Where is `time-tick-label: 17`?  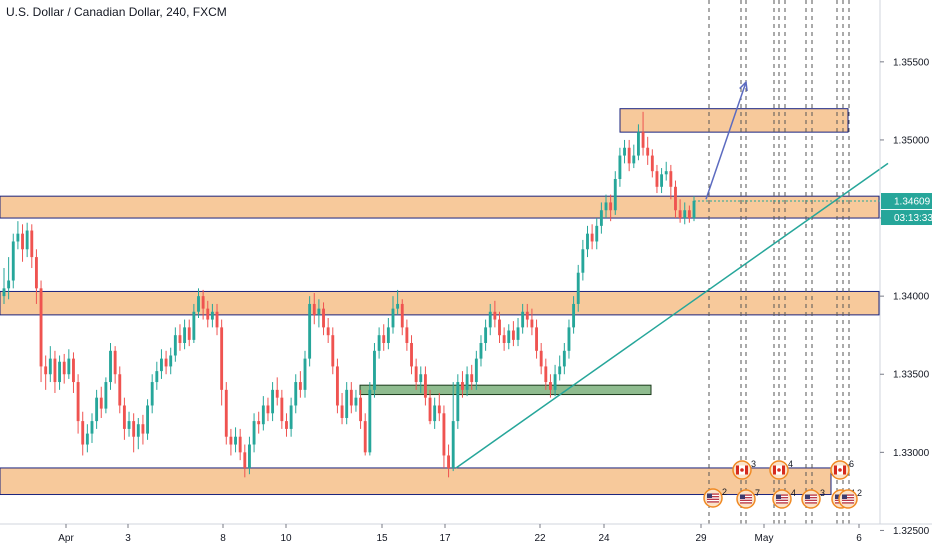
time-tick-label: 17 is located at coordinates (445, 538).